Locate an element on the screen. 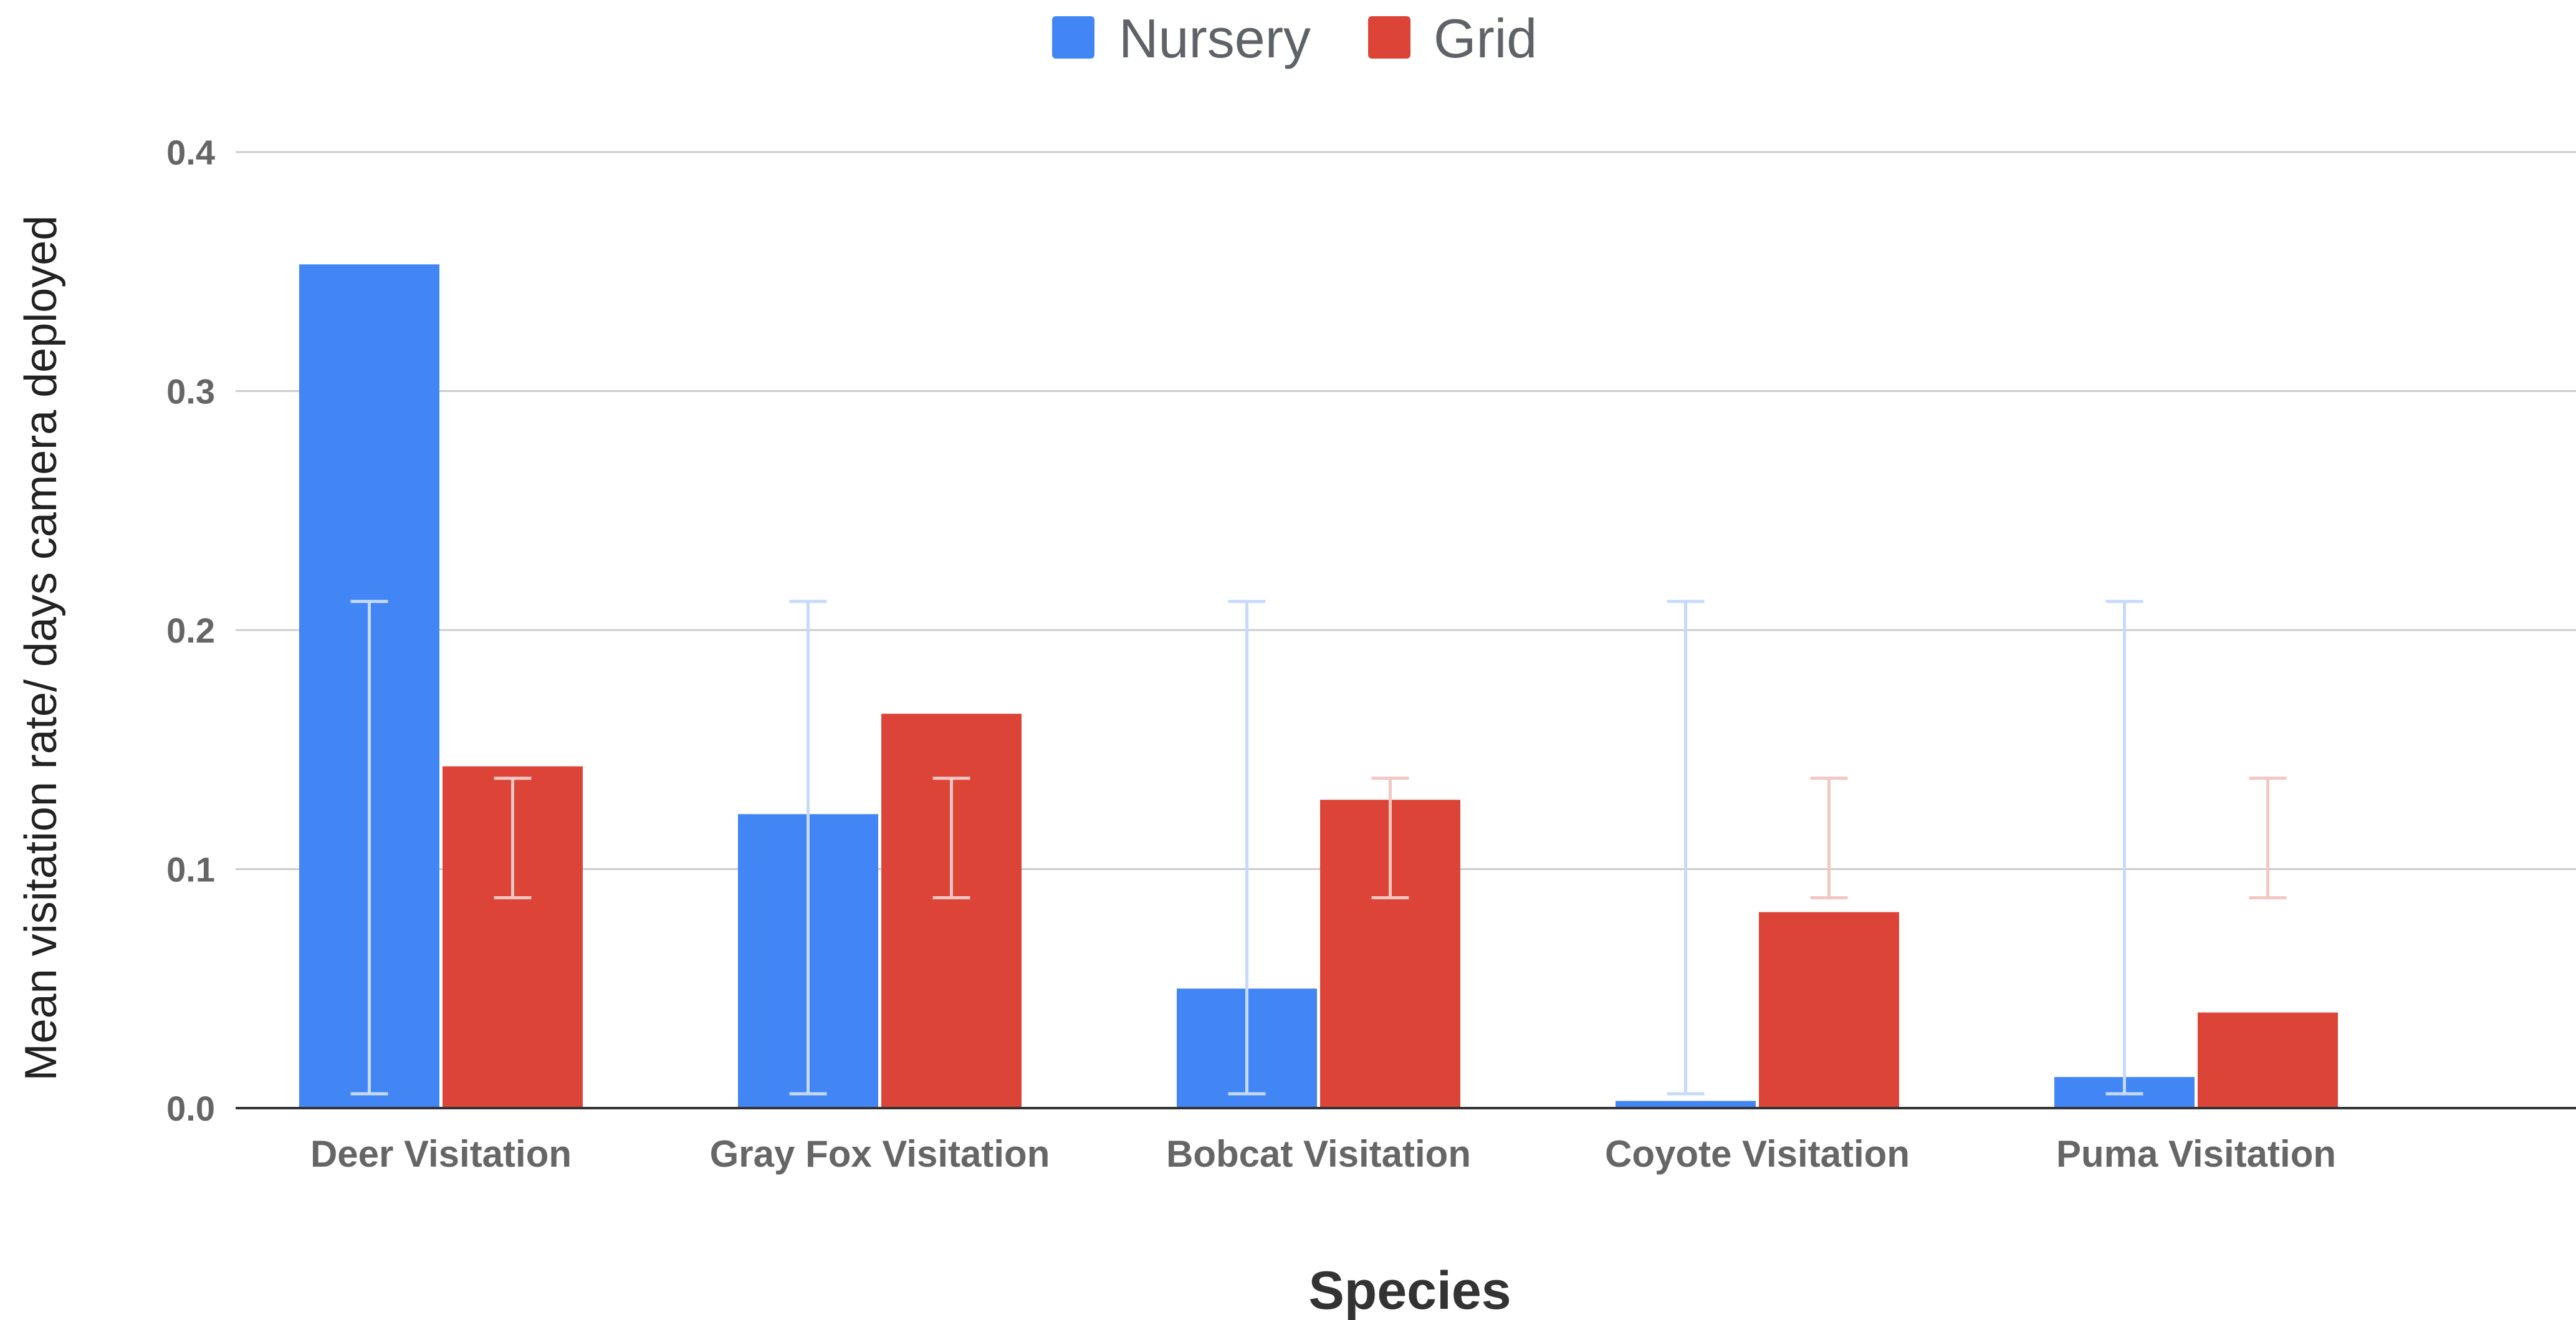 Image resolution: width=2576 pixels, height=1320 pixels. y-axis-ticks: 0.0 0.1 0.2 0.3 0.4 is located at coordinates (191, 630).